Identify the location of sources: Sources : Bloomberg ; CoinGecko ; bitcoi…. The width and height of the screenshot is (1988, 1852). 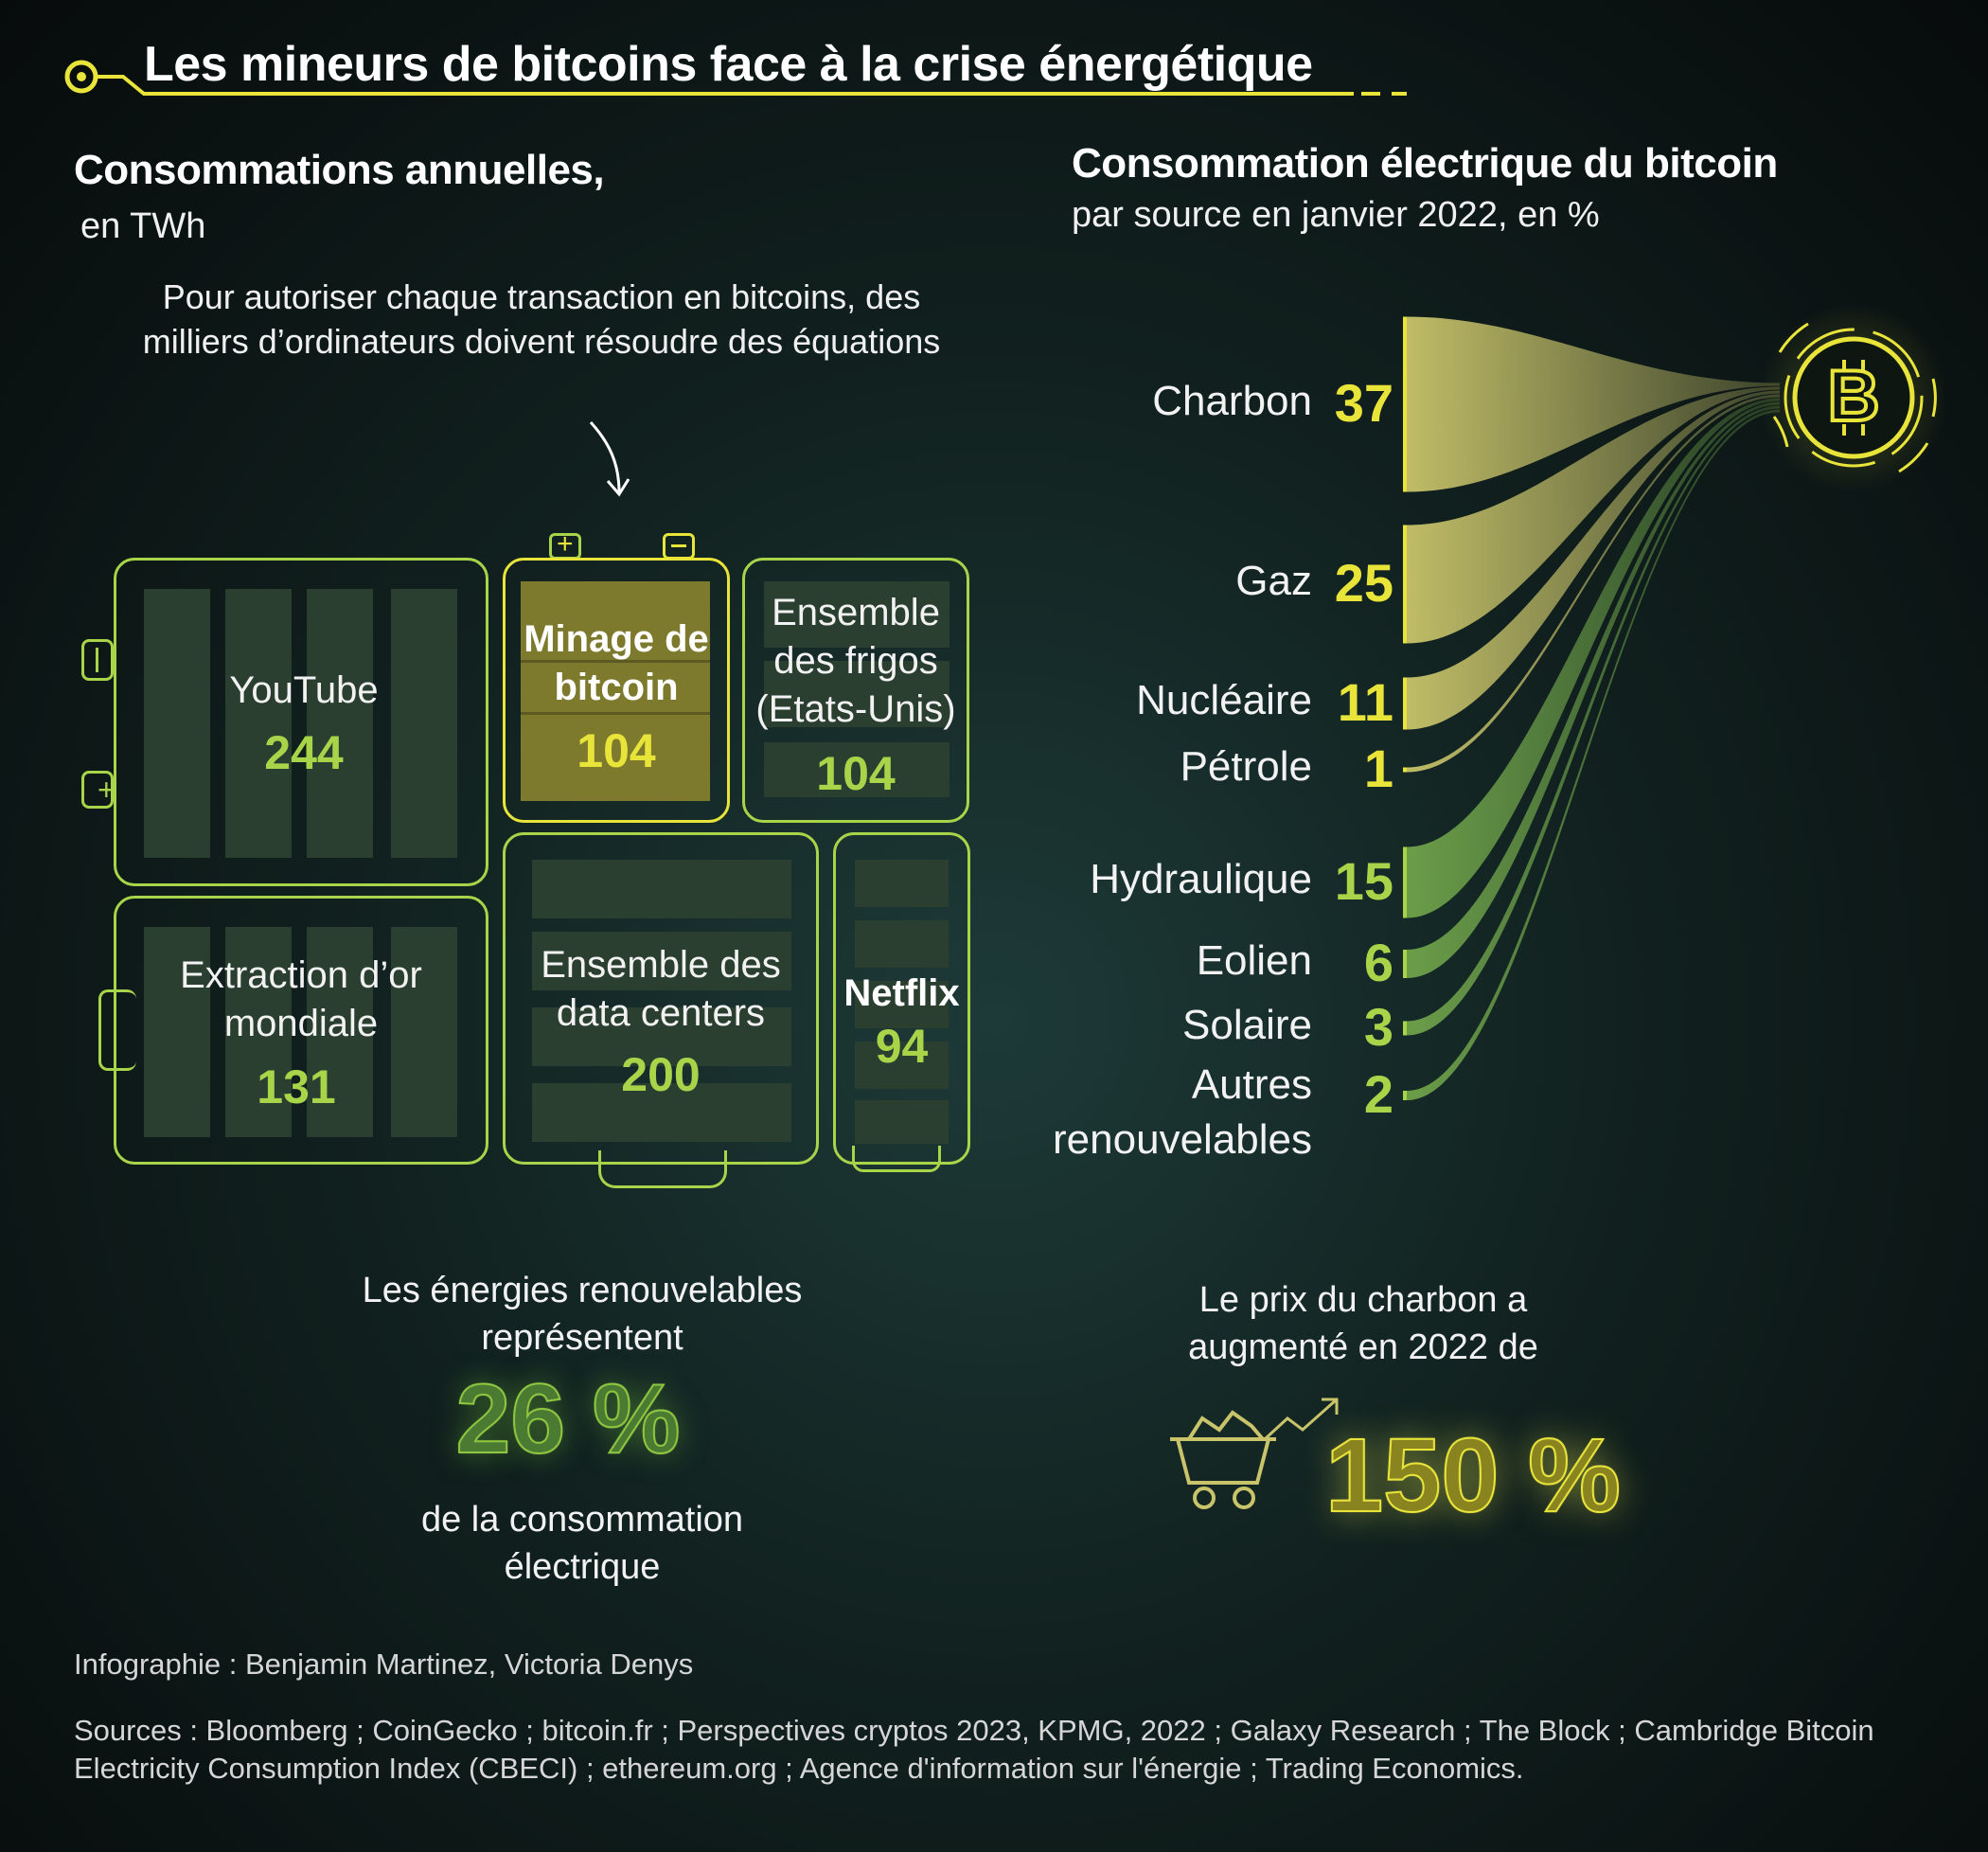
(974, 1750).